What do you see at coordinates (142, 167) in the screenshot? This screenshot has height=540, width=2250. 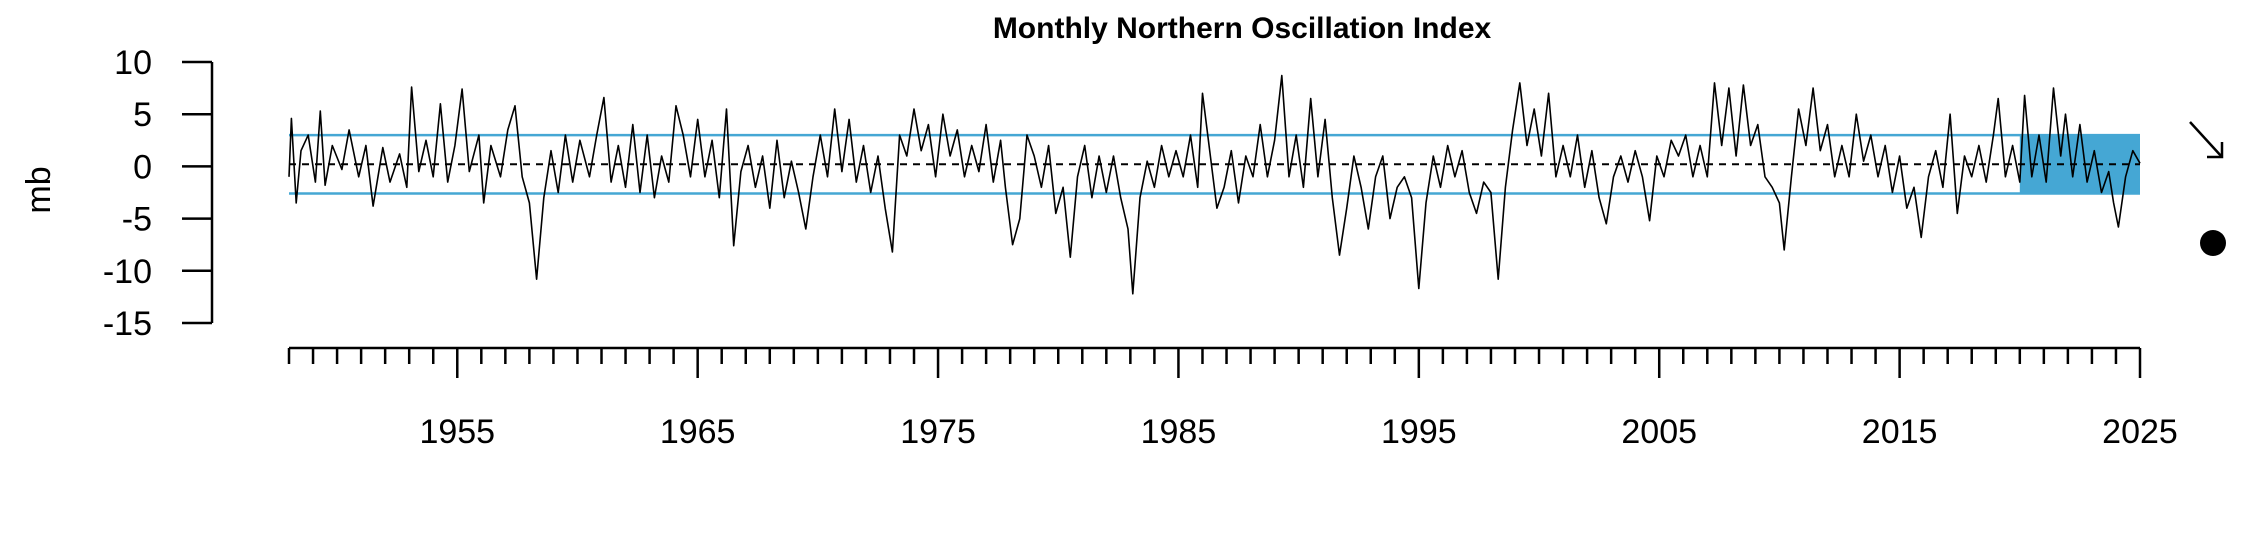 I see `y-tick-label: 0` at bounding box center [142, 167].